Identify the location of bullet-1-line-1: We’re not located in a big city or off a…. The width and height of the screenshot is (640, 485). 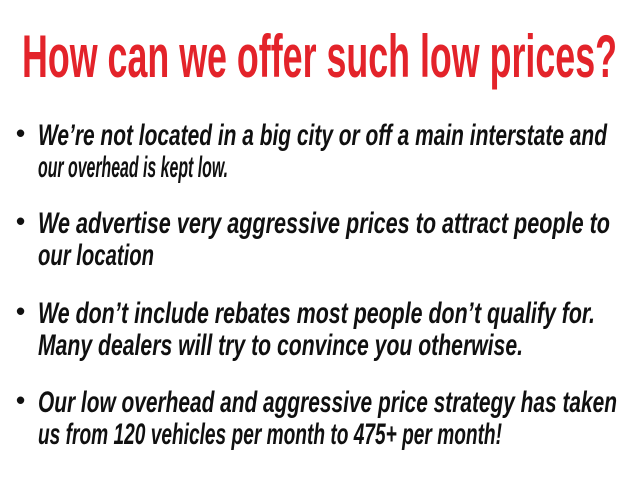
(322, 135).